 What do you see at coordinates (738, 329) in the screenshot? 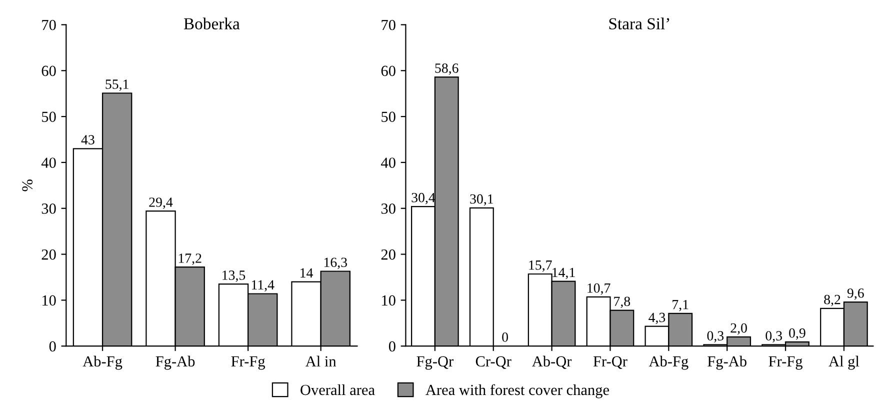
I see `data-label: 2,0` at bounding box center [738, 329].